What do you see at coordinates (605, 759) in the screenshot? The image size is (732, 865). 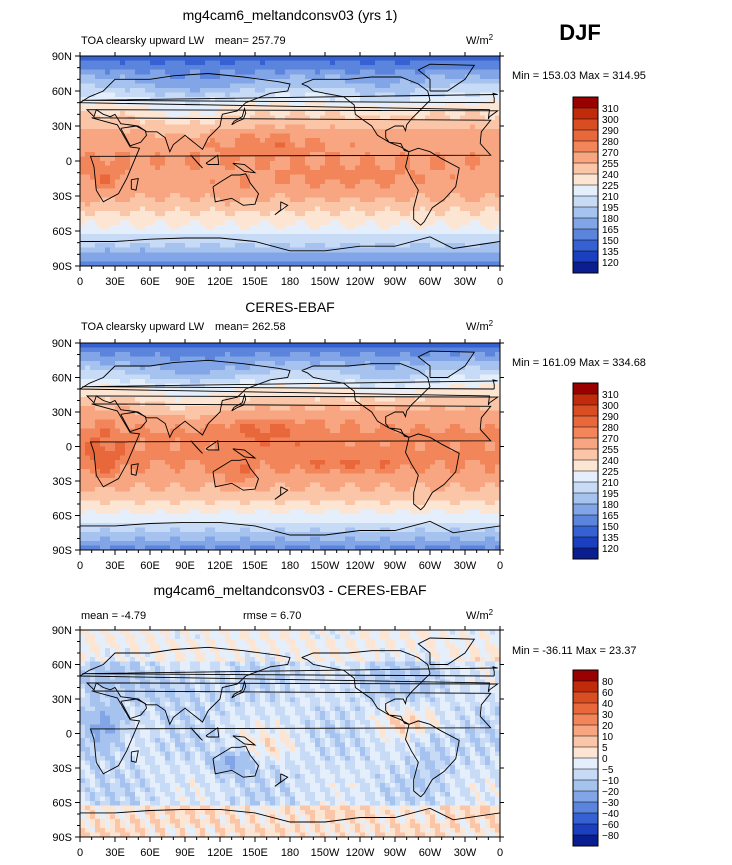 I see `colorbar-label: 0` at bounding box center [605, 759].